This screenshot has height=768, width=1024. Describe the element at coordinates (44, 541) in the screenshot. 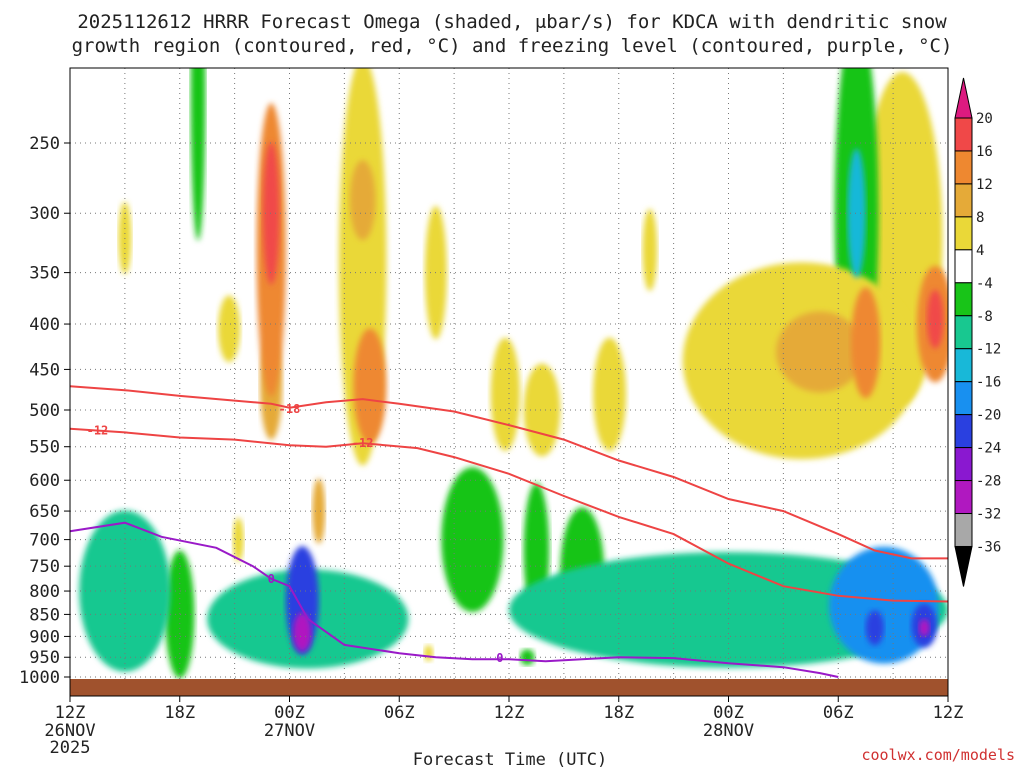

I see `y-tick-label: 700` at that location.